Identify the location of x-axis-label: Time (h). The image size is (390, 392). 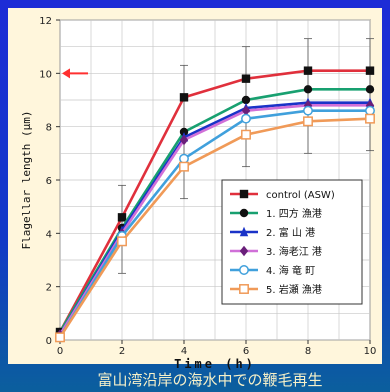
(215, 364).